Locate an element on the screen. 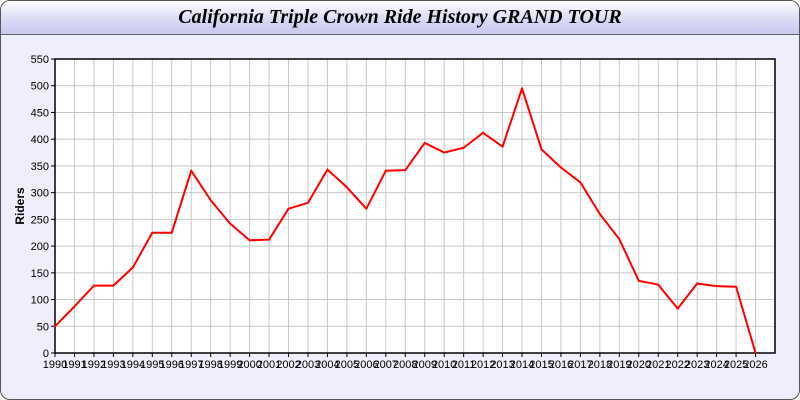  y-tick-label: 550 is located at coordinates (40, 60).